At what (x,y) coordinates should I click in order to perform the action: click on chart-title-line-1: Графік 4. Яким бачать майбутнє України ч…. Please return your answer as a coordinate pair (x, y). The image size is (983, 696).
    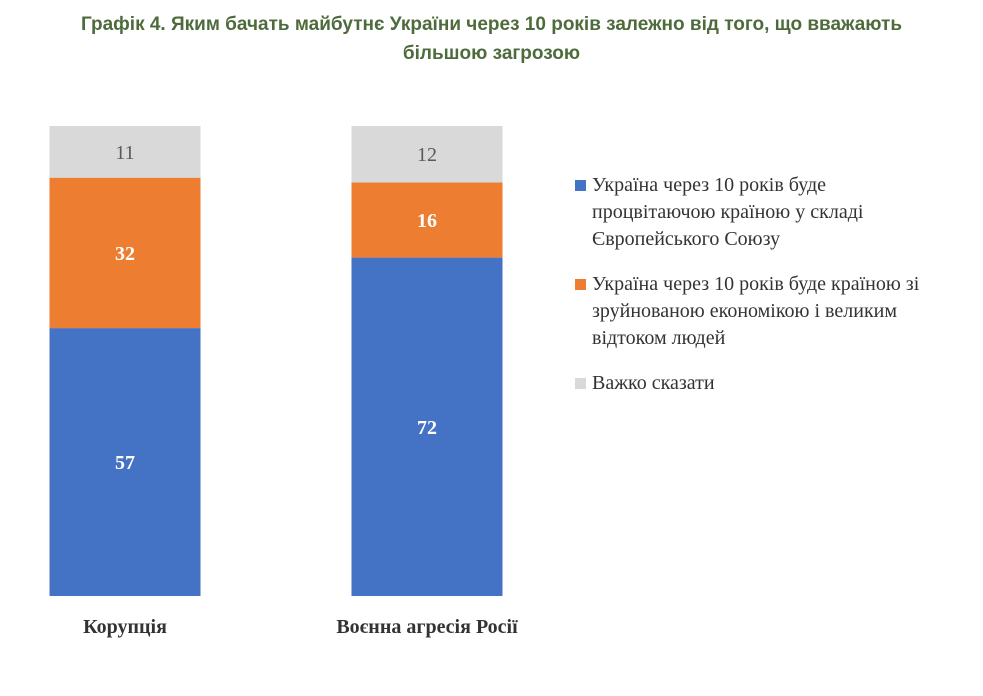
    Looking at the image, I should click on (491, 24).